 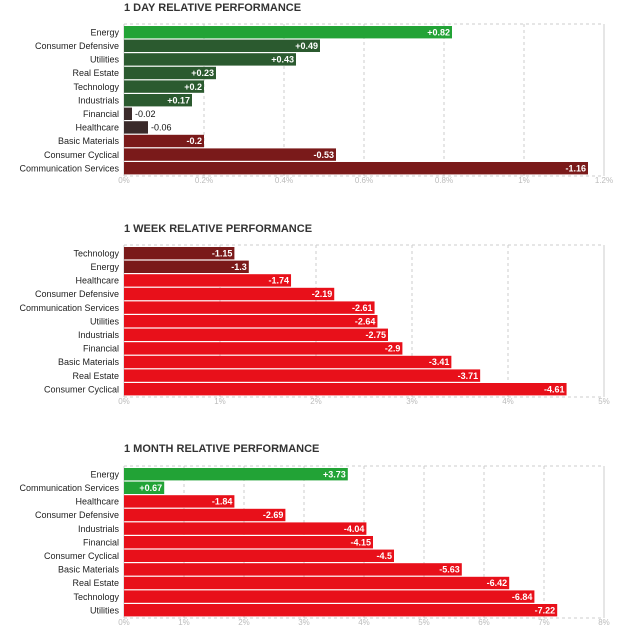 What do you see at coordinates (554, 389) in the screenshot?
I see `value-label: -4.61` at bounding box center [554, 389].